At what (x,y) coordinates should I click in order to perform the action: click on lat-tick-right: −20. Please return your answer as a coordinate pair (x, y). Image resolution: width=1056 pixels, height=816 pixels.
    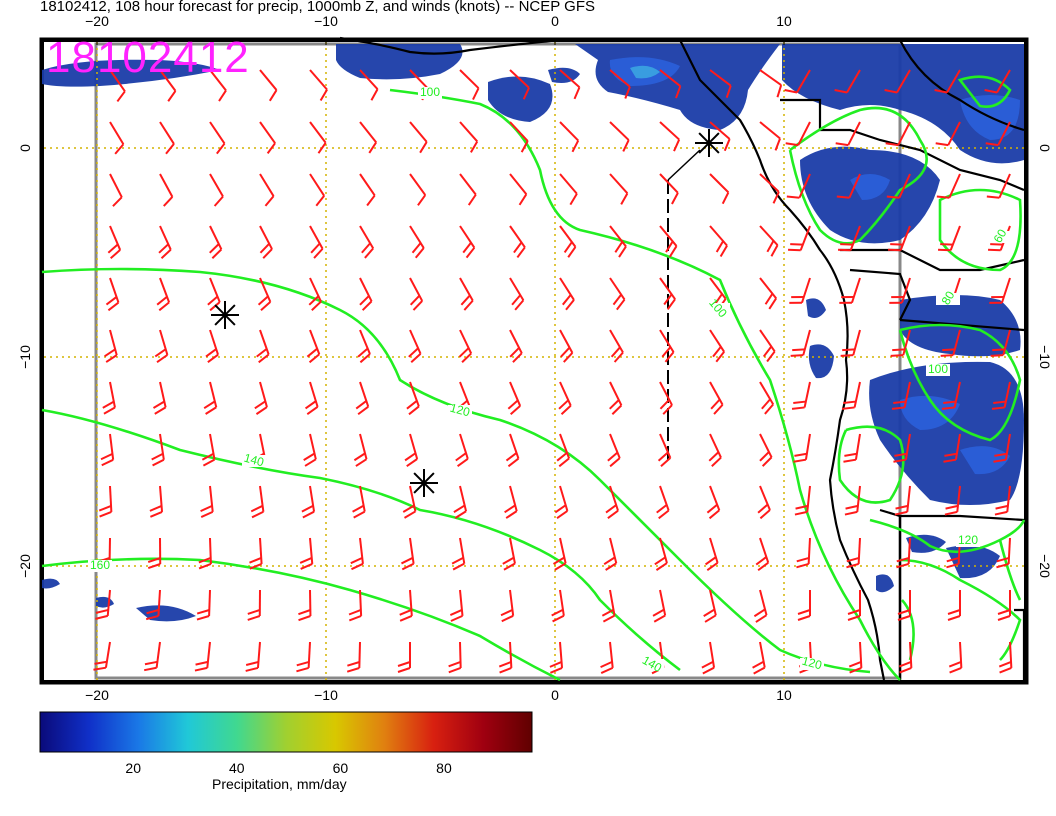
    Looking at the image, I should click on (1045, 566).